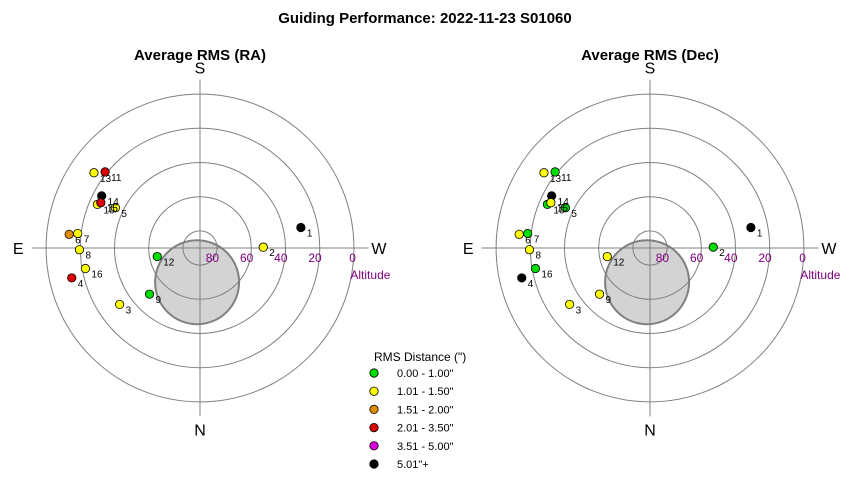 The image size is (850, 480). Describe the element at coordinates (425, 18) in the screenshot. I see `chart-main-title: Guiding Performance: 2022-11-23 S01060` at that location.